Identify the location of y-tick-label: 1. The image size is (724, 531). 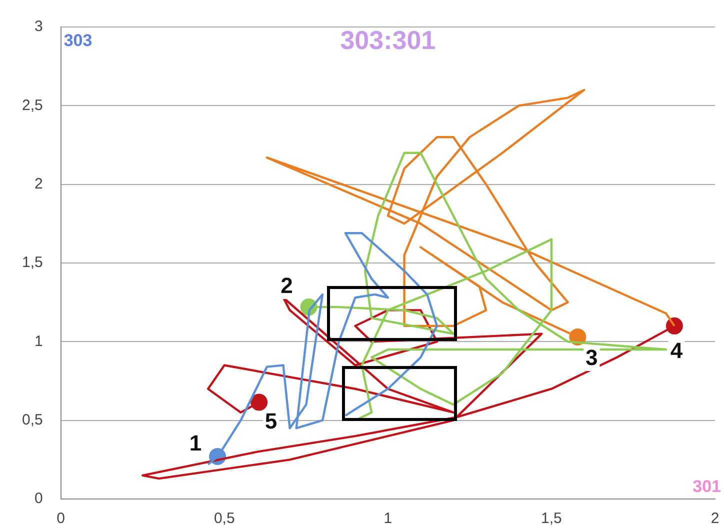
(38, 341).